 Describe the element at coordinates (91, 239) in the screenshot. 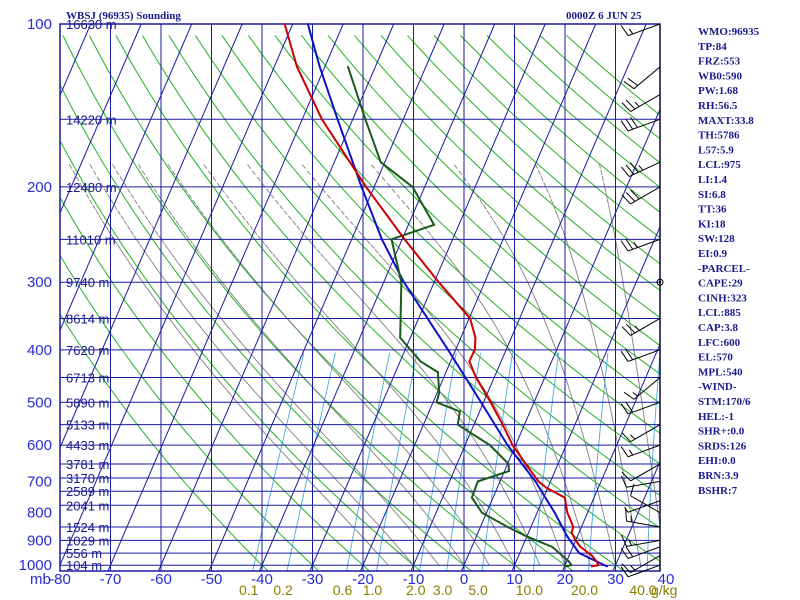

I see `height-label: 11010 m` at that location.